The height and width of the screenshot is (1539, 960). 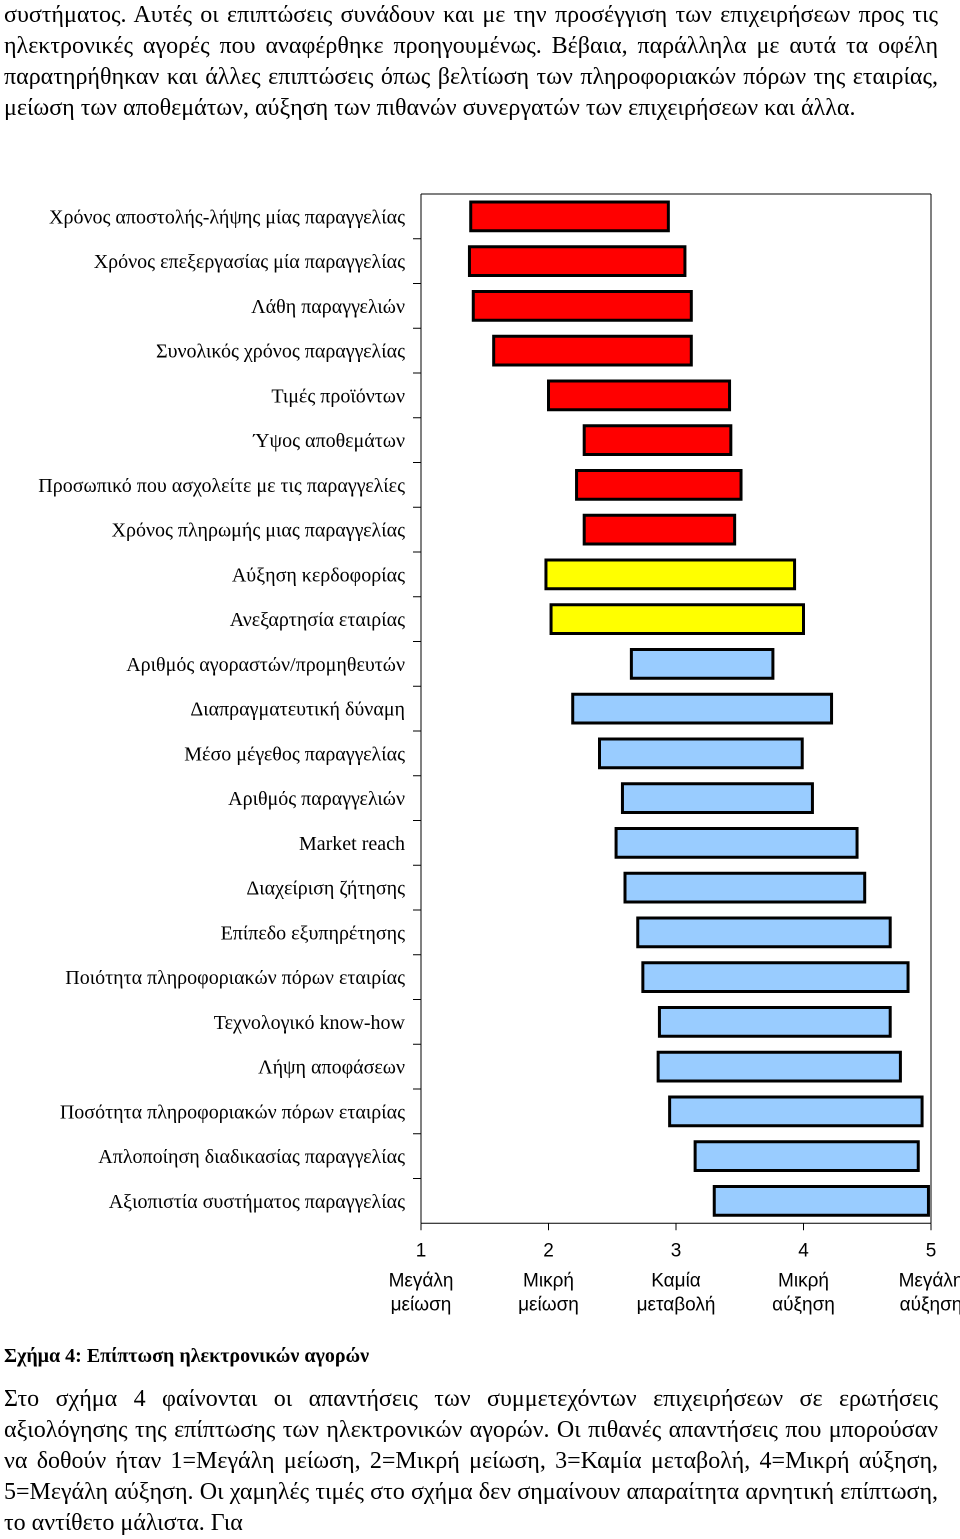 I want to click on category-label: Χρόνος επεξεργασίας μία παραγγελίας, so click(x=249, y=262).